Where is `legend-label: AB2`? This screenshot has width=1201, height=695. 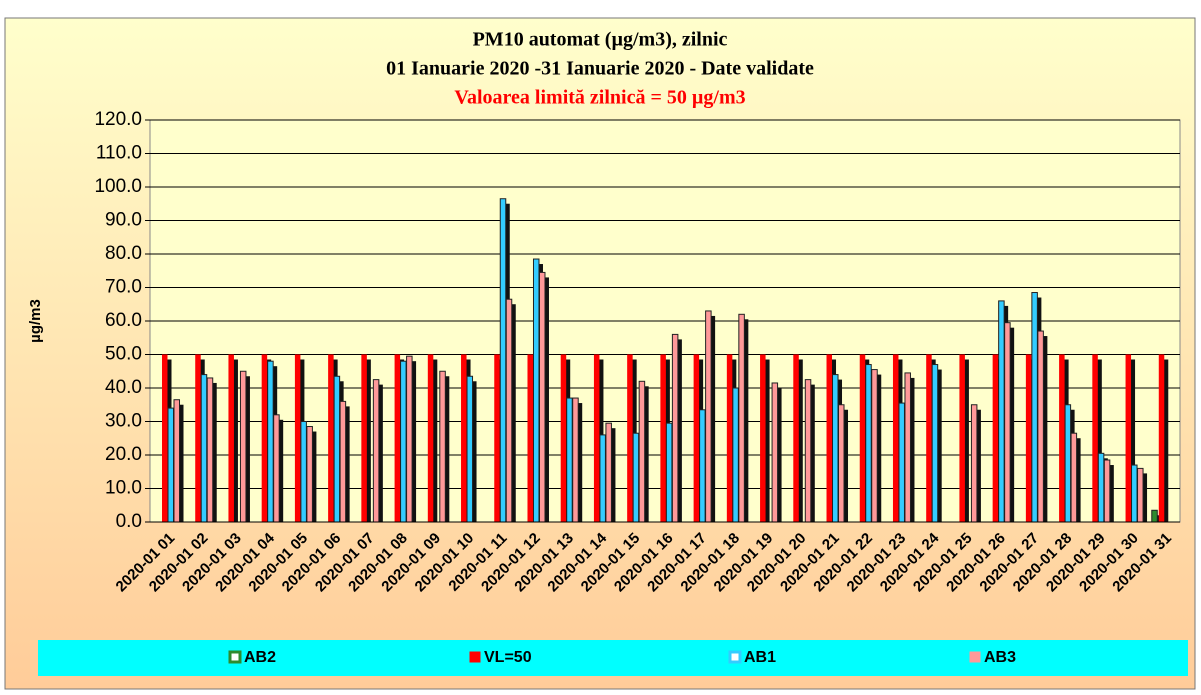
legend-label: AB2 is located at coordinates (260, 657).